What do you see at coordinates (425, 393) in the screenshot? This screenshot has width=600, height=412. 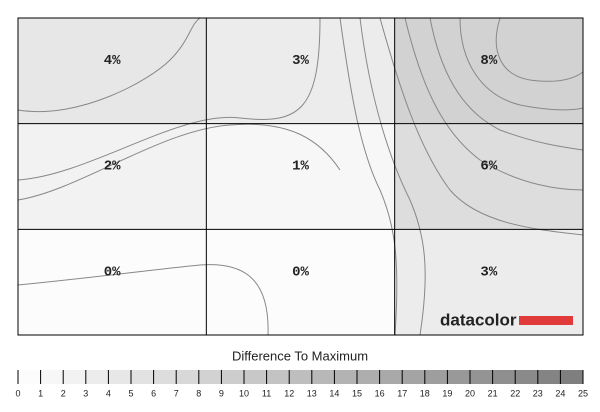 I see `scale-tick-label: 18` at bounding box center [425, 393].